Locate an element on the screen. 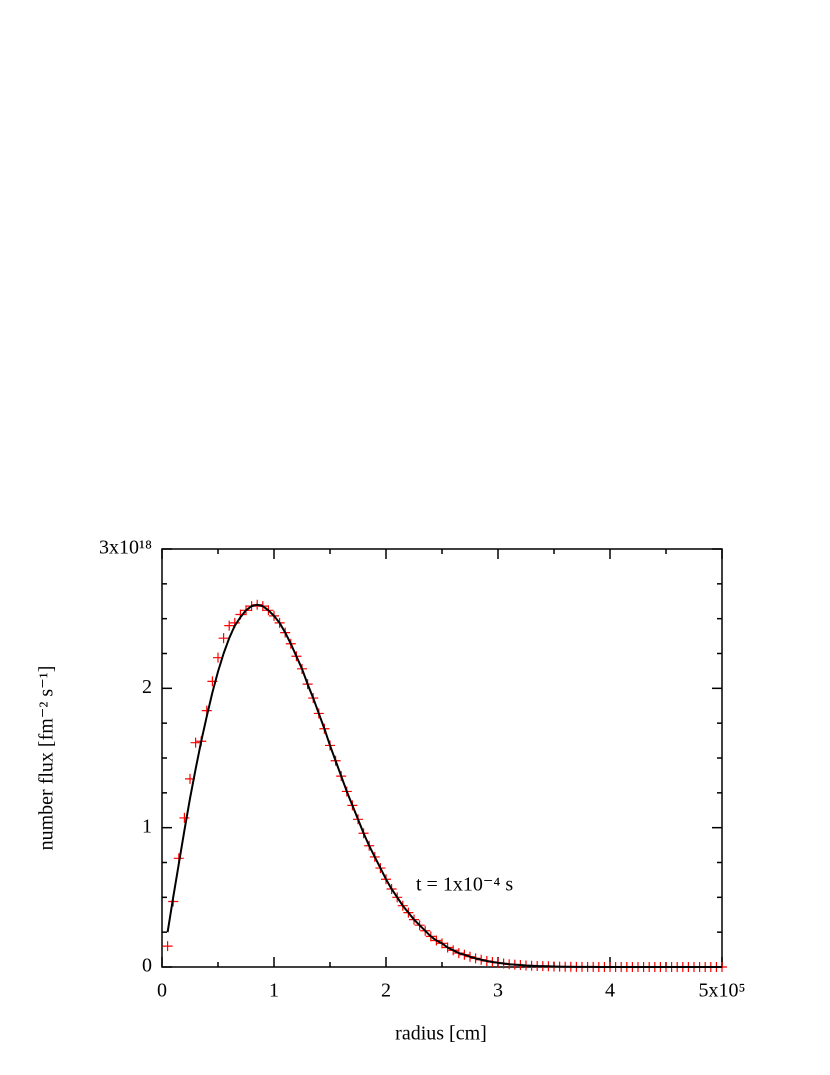 Image resolution: width=830 pixels, height=1075 pixels. x-tick-label: 3 is located at coordinates (498, 991).